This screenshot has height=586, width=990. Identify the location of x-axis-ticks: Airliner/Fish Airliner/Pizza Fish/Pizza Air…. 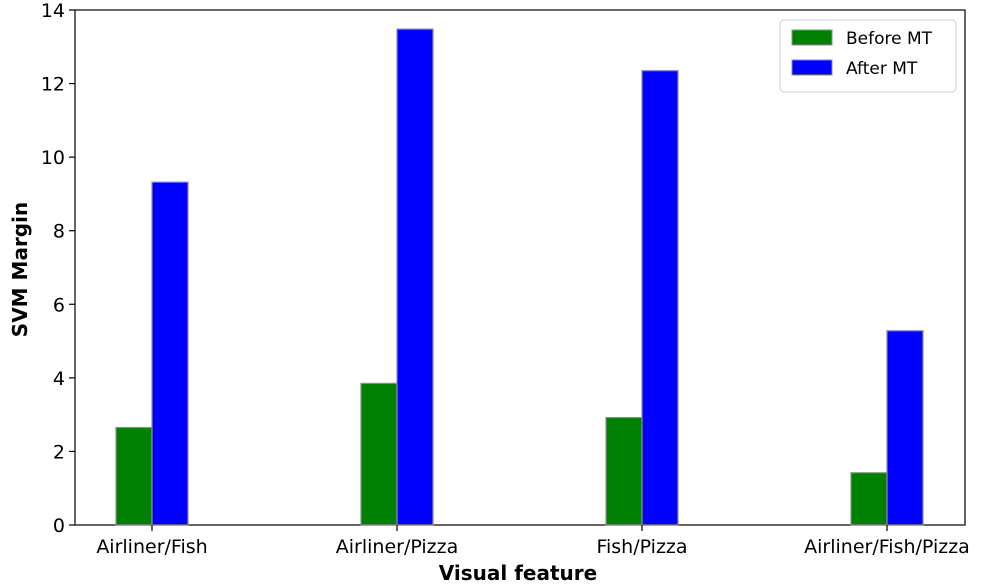
(533, 541).